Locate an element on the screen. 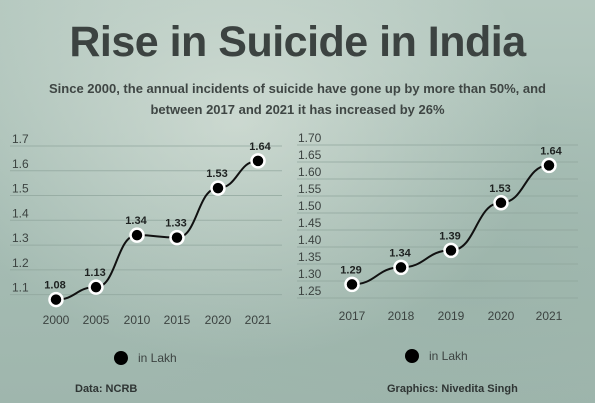  y-tick-label: 1.65 is located at coordinates (310, 155).